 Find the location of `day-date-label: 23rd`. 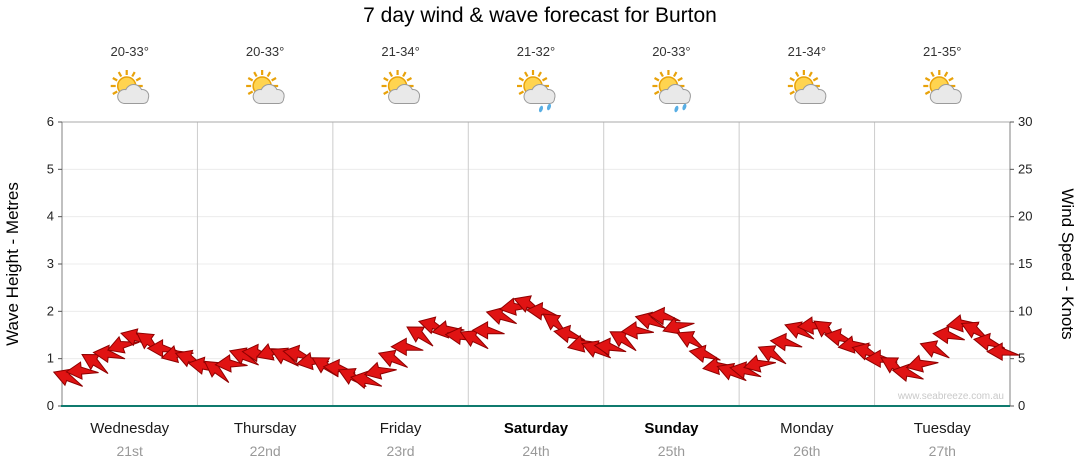

day-date-label: 23rd is located at coordinates (401, 451).